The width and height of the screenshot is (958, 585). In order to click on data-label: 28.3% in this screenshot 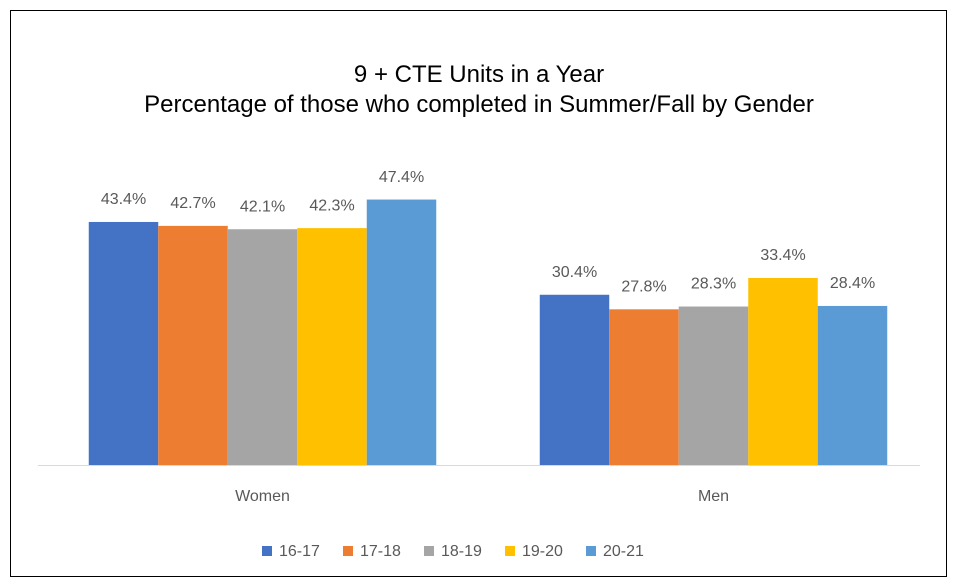, I will do `click(713, 284)`.